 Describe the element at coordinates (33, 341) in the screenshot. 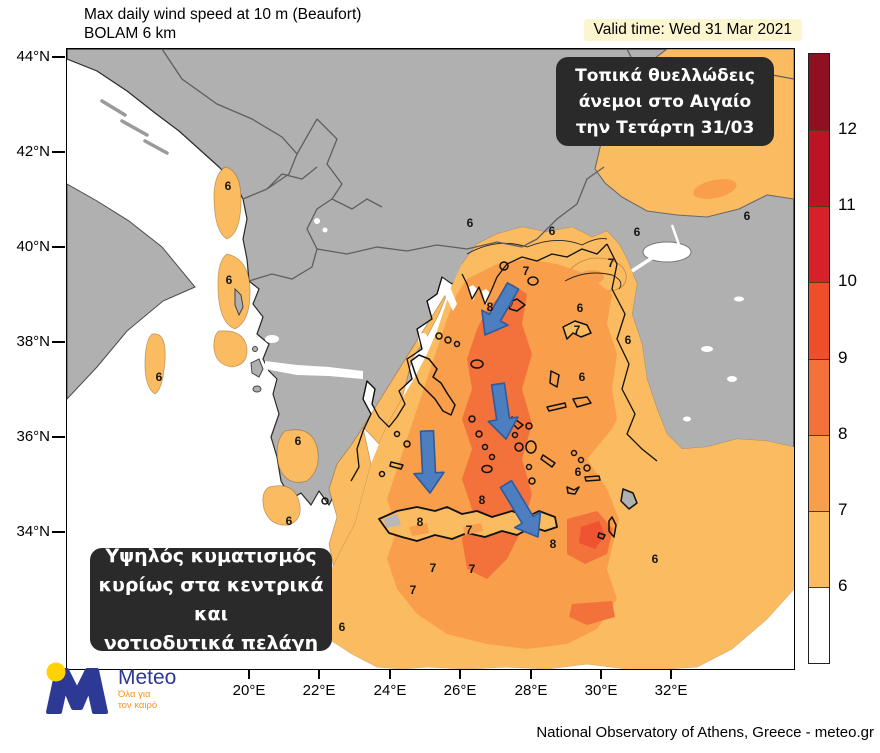

I see `lat-axis-label: 38°N` at that location.